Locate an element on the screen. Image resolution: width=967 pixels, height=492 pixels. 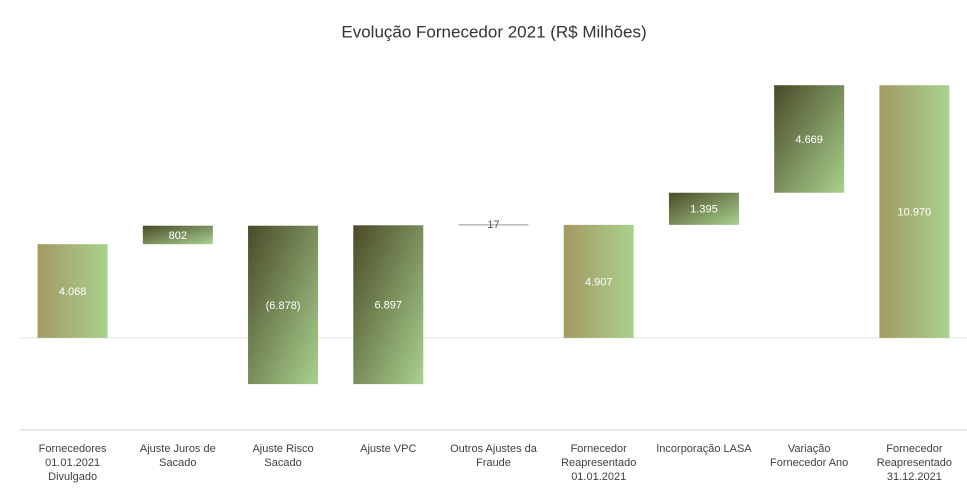
value-label: 802 is located at coordinates (178, 236).